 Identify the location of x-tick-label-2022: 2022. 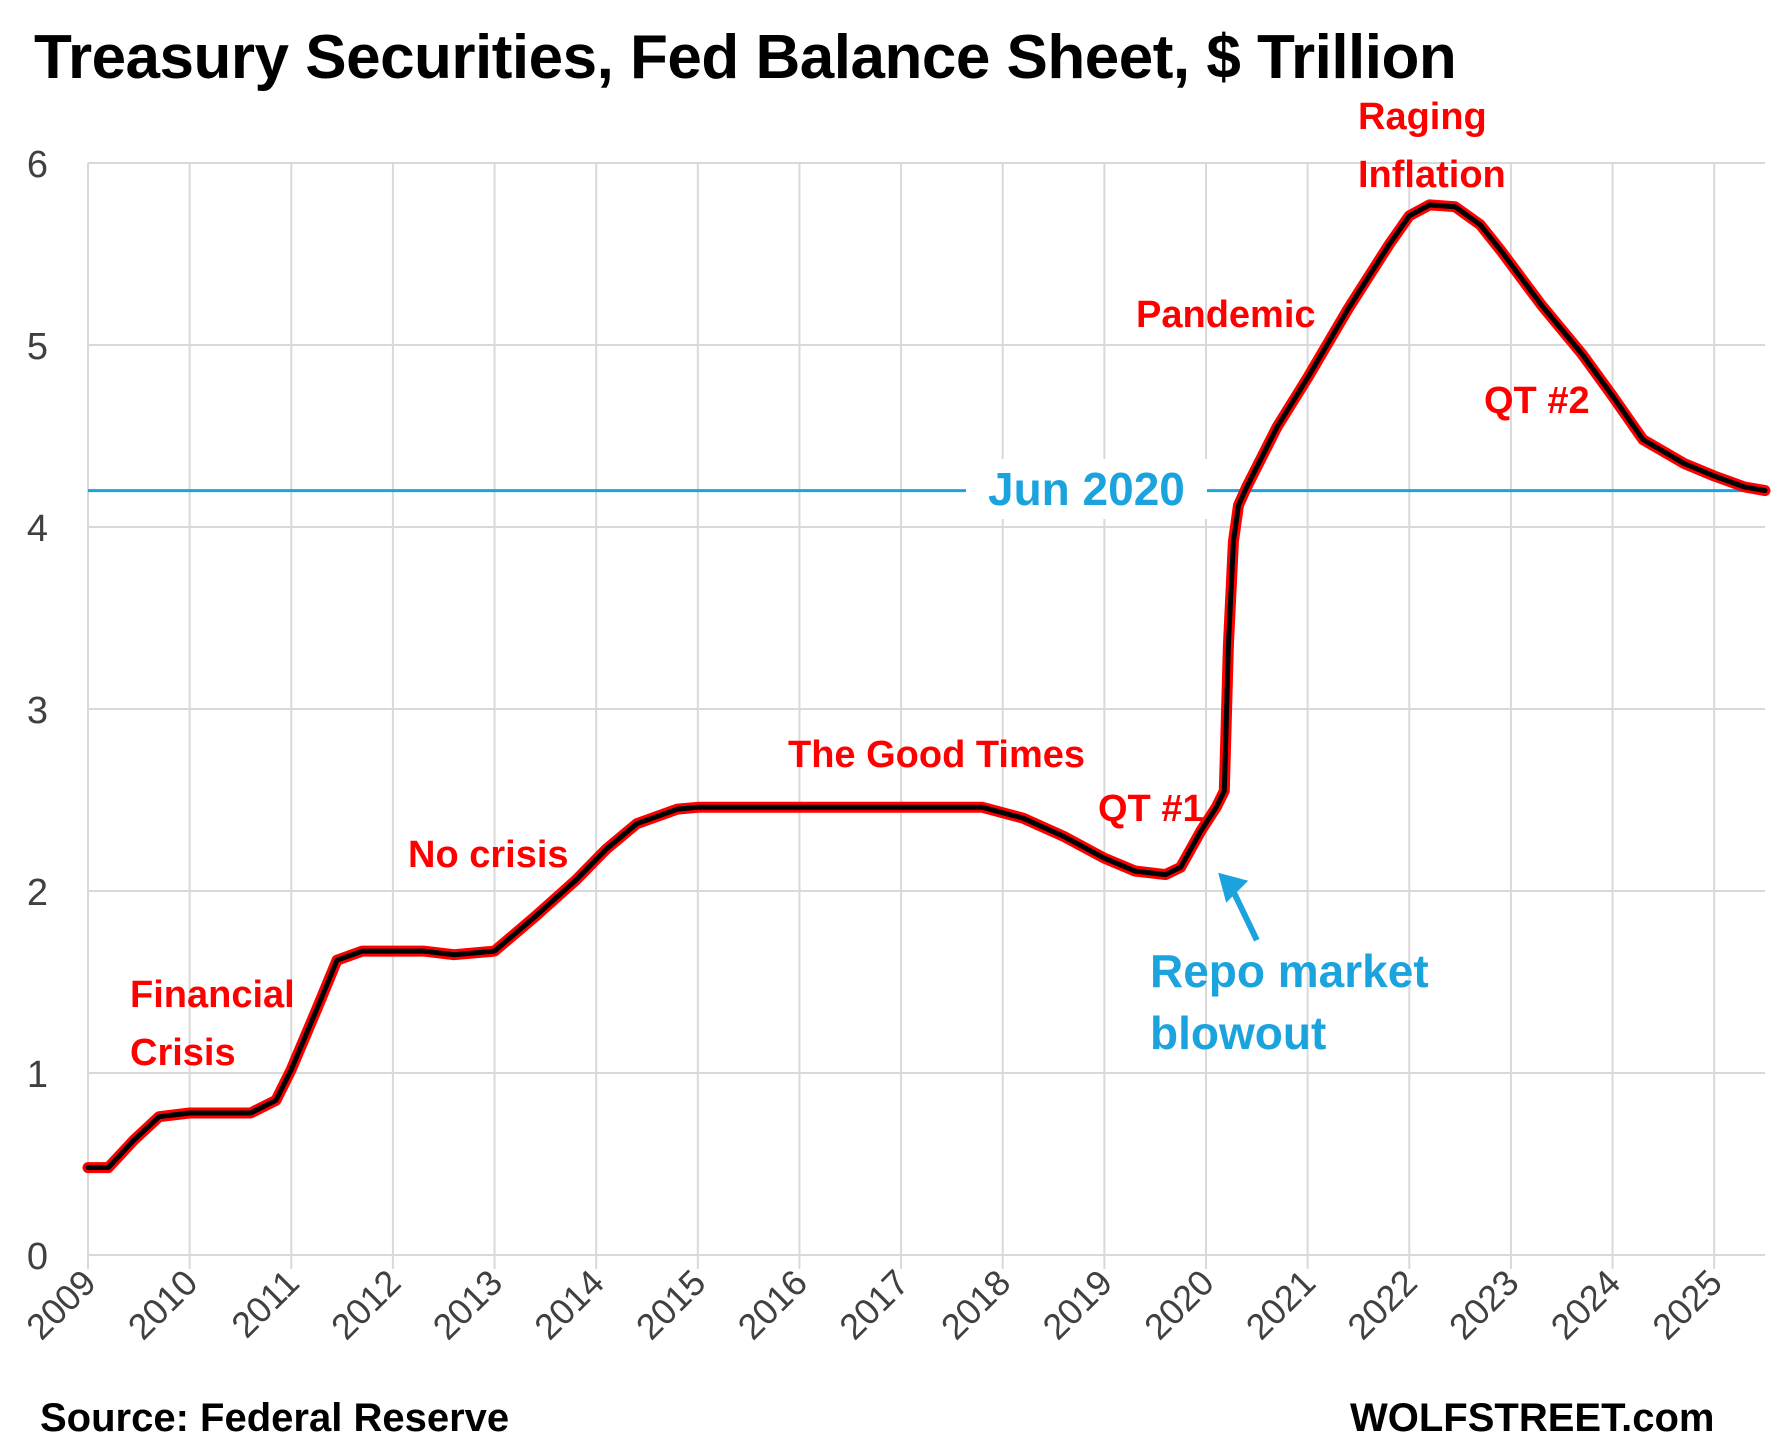
(1382, 1305).